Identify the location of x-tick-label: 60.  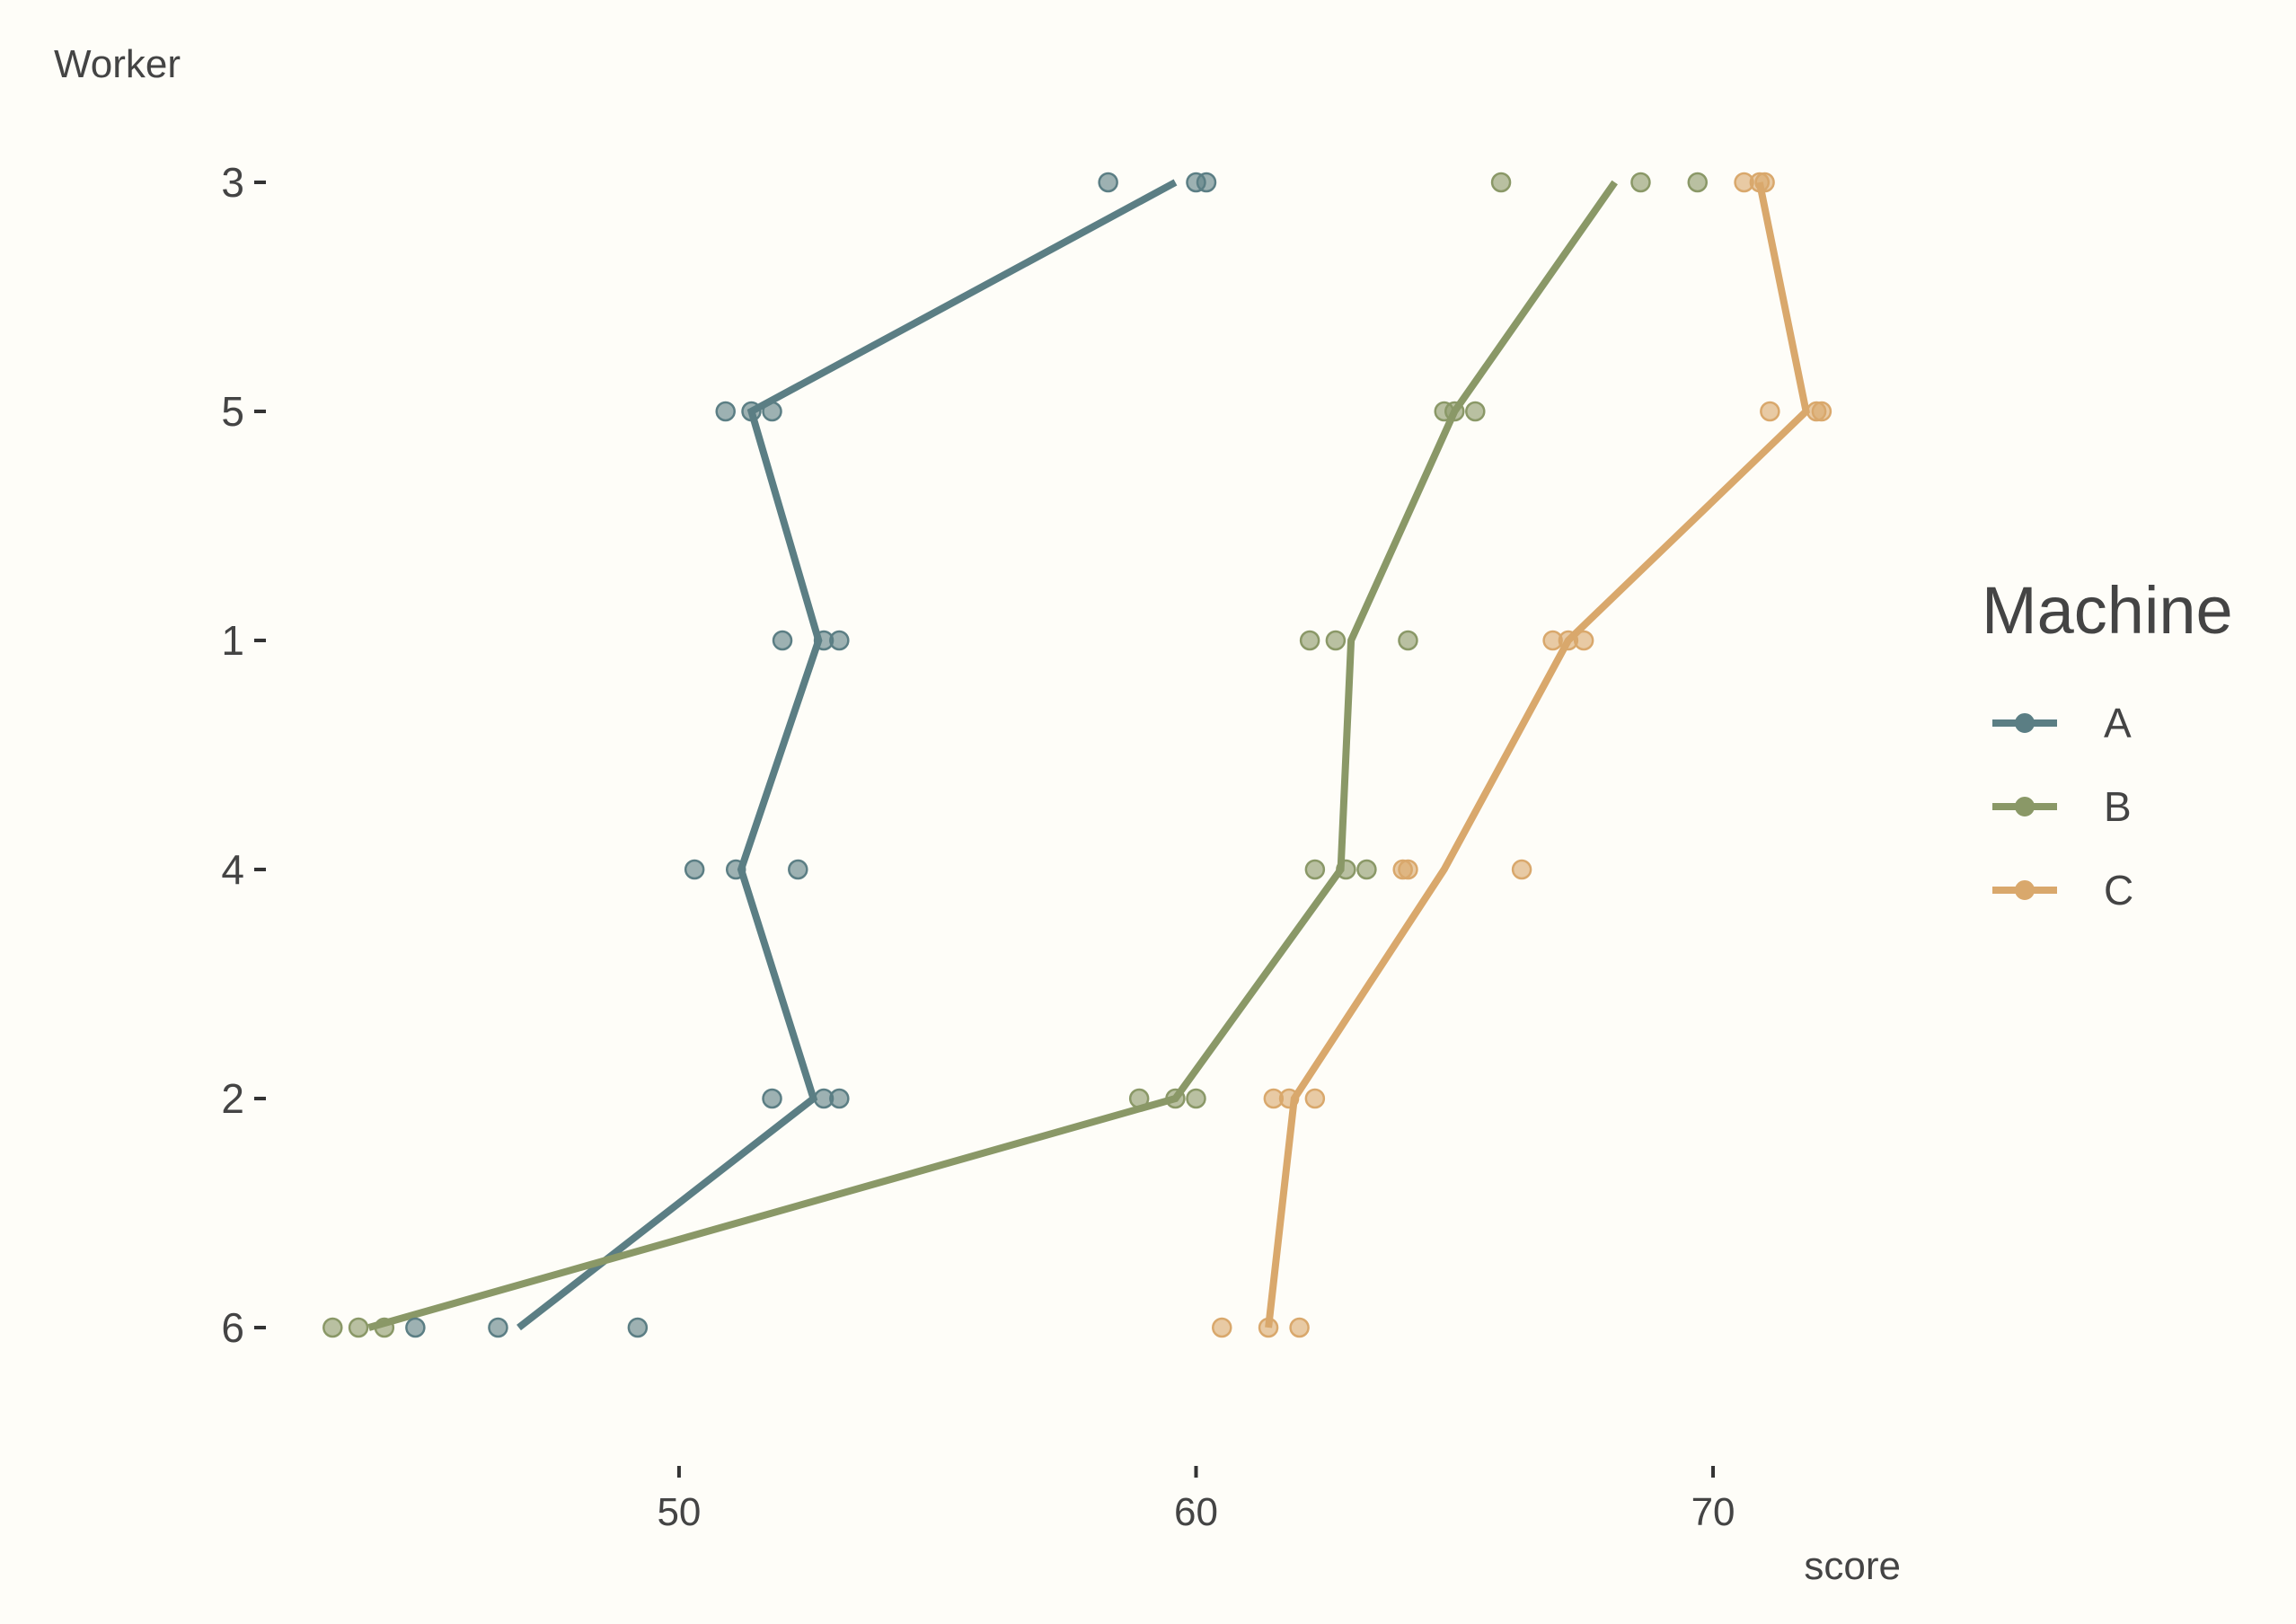
(1196, 1512).